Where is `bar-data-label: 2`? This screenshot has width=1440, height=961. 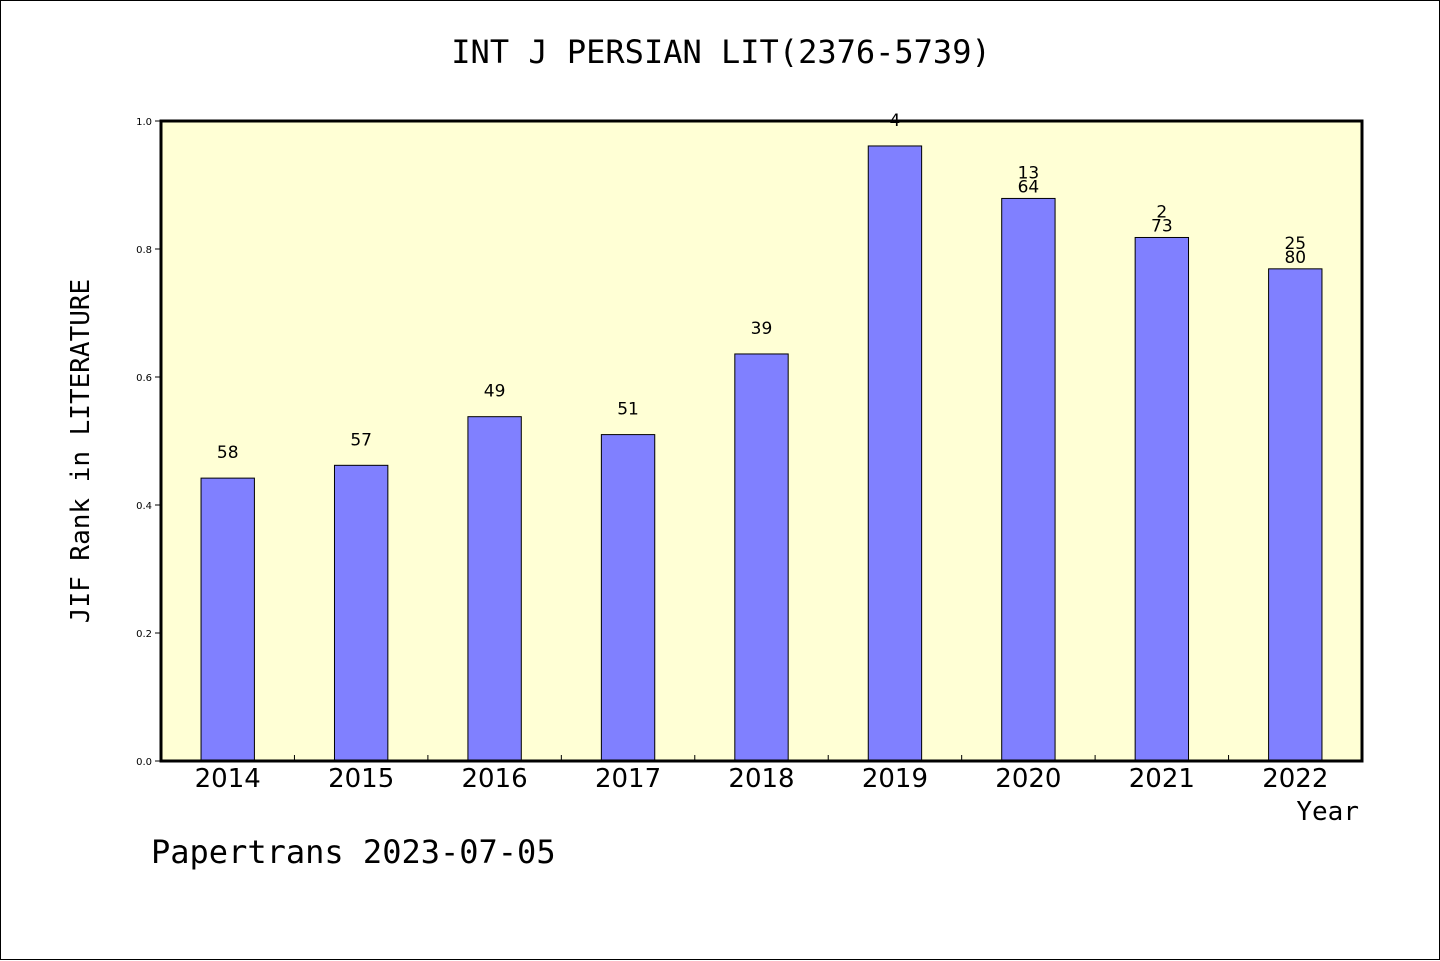 bar-data-label: 2 is located at coordinates (1161, 212).